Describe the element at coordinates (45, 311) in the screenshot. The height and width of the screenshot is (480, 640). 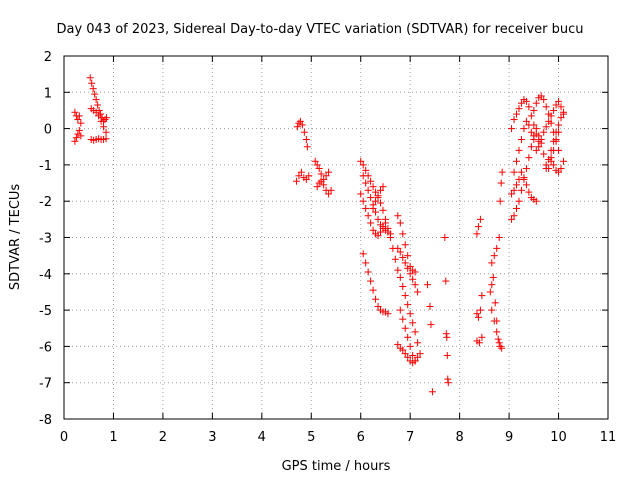
I see `y-tick-label: -5` at that location.